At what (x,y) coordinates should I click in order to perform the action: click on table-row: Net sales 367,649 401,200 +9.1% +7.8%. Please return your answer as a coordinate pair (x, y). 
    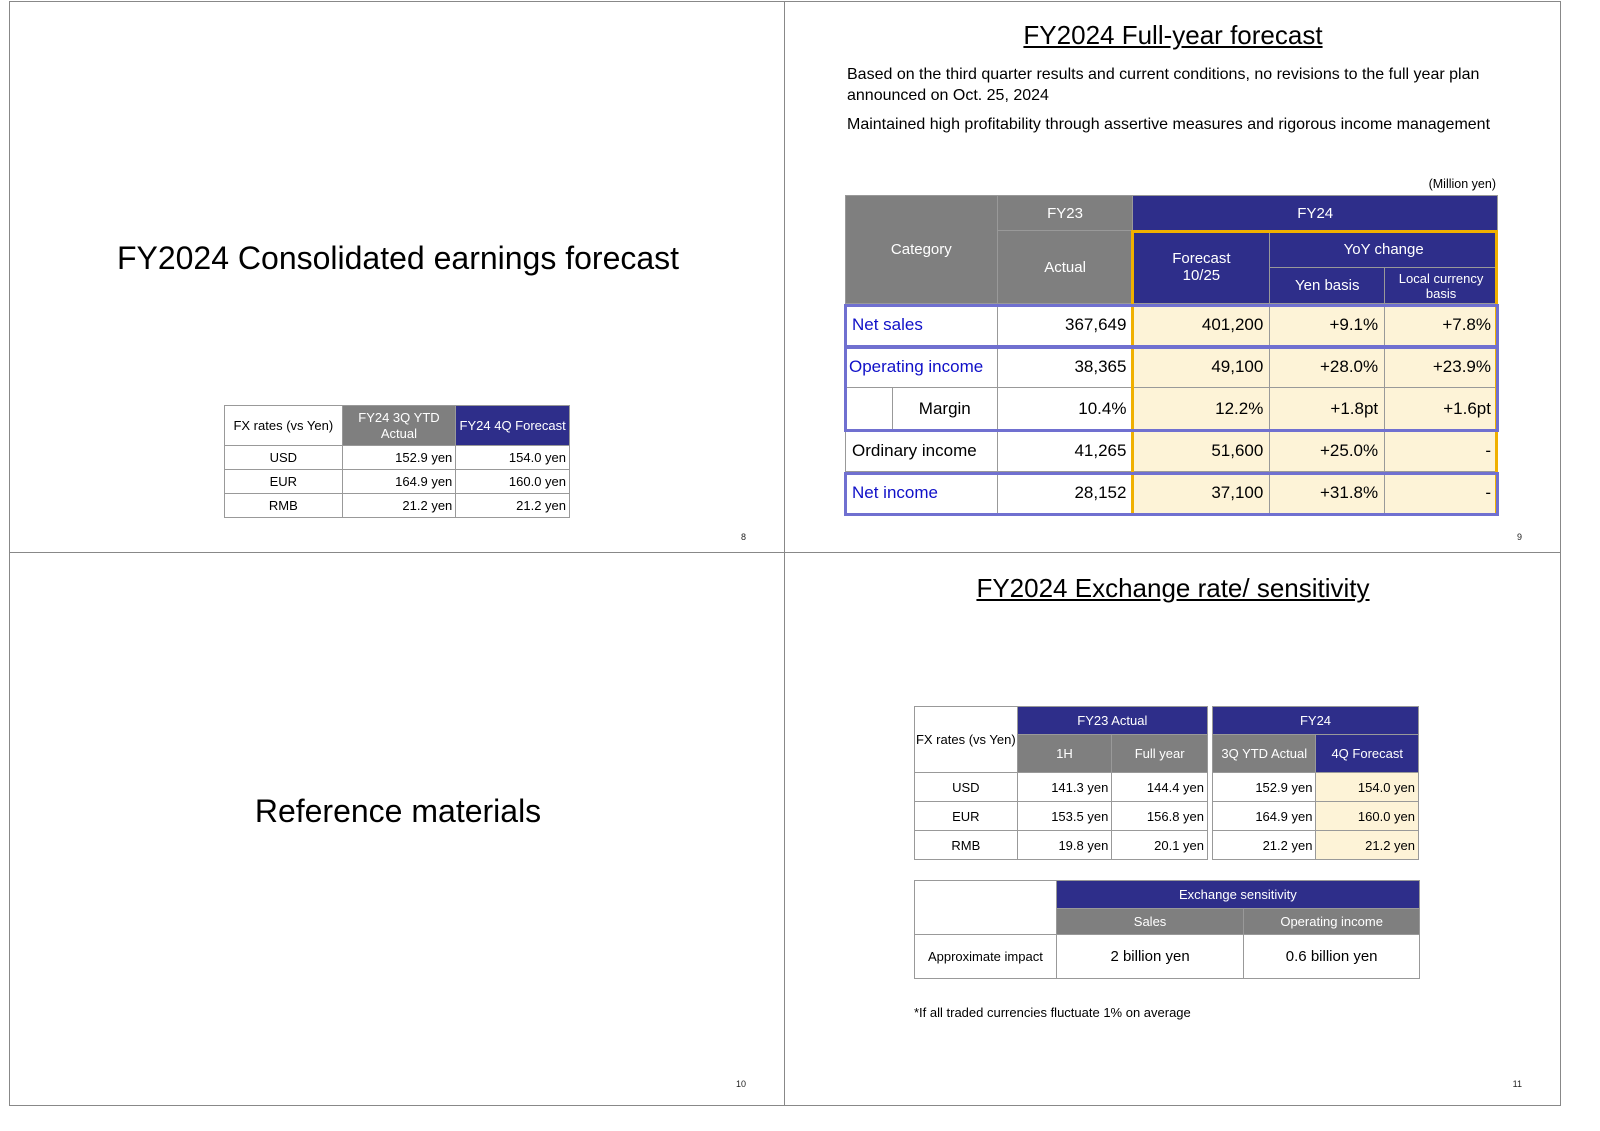
    Looking at the image, I should click on (1171, 324).